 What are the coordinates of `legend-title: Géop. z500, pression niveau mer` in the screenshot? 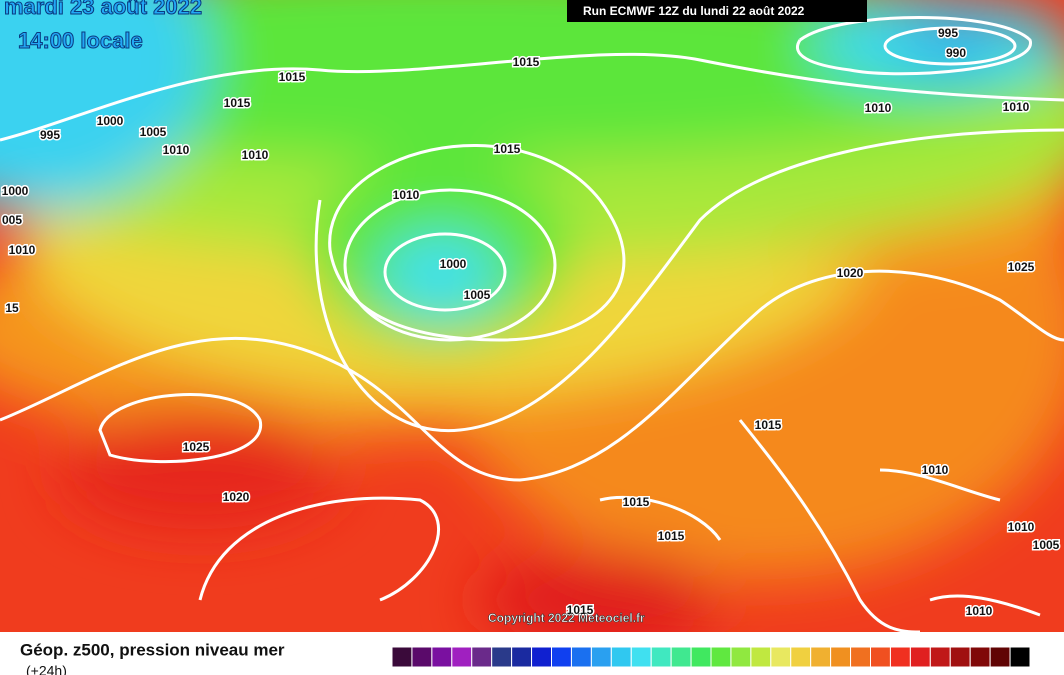 It's located at (152, 649).